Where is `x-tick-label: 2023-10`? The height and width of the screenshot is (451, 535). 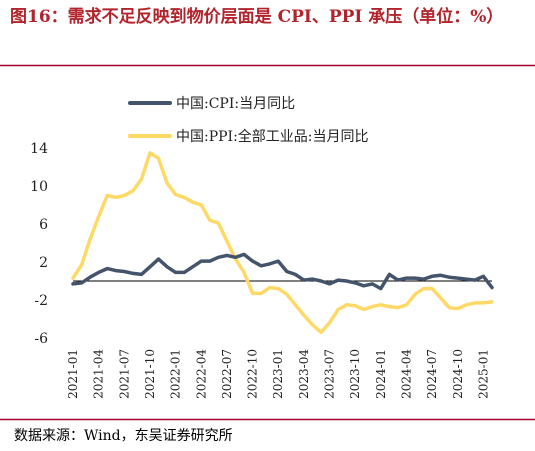 x-tick-label: 2023-10 is located at coordinates (355, 374).